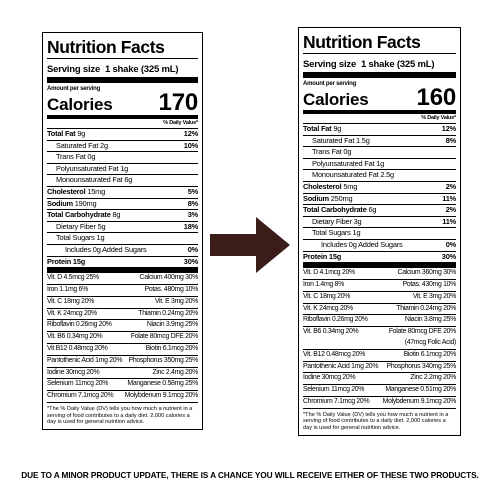  Describe the element at coordinates (379, 119) in the screenshot. I see `daily-value-header: % Daily Value*` at that location.